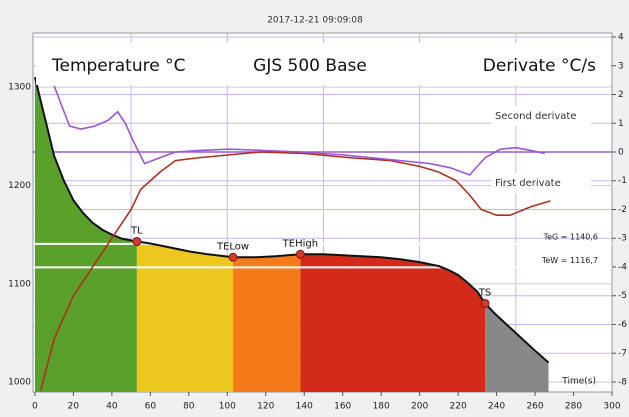 This screenshot has height=417, width=629. What do you see at coordinates (300, 243) in the screenshot?
I see `event-label: TEHigh` at bounding box center [300, 243].